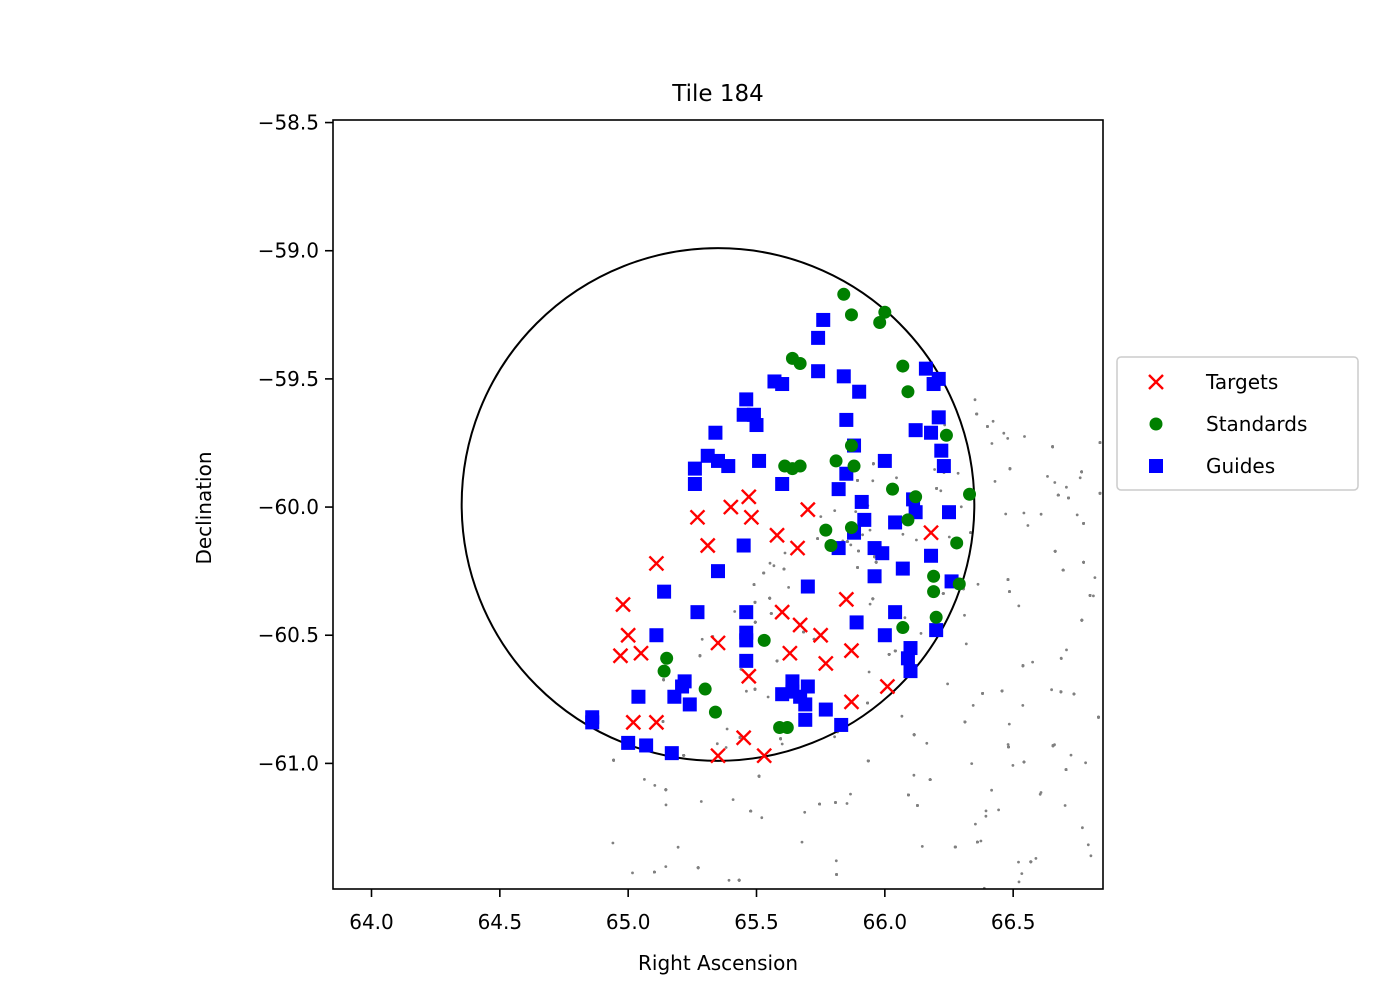 This screenshot has width=1400, height=1000. I want to click on series-layer, so click(781, 525).